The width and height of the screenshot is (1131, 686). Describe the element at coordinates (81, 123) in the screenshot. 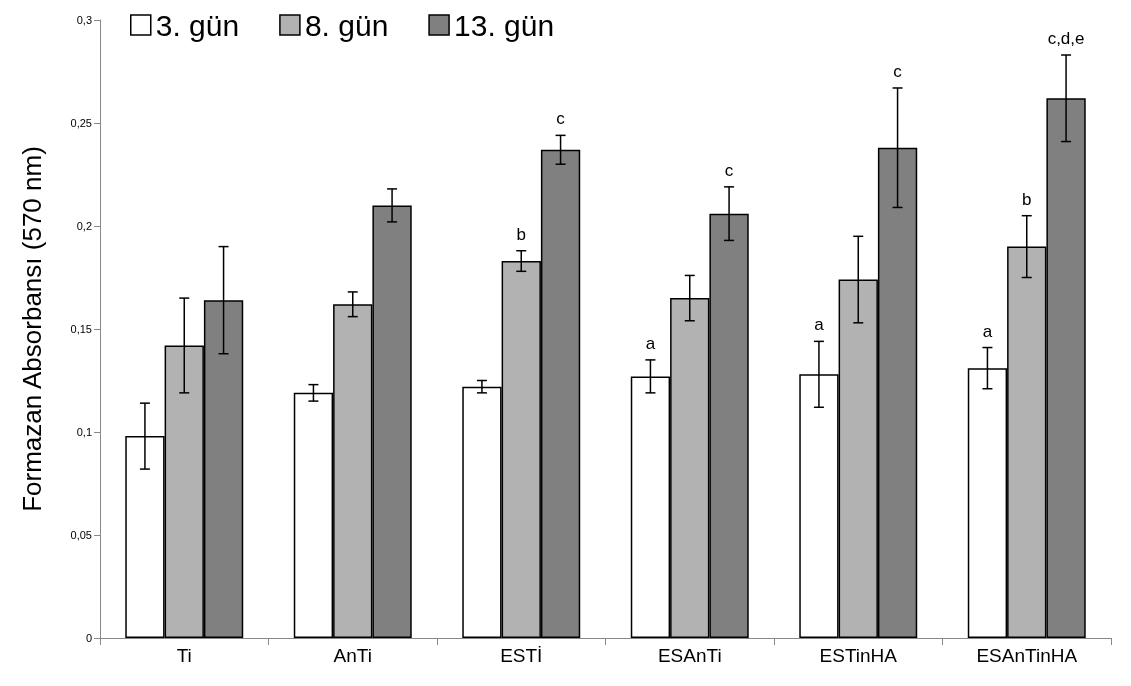

I see `y-tick-label: 0,25` at that location.